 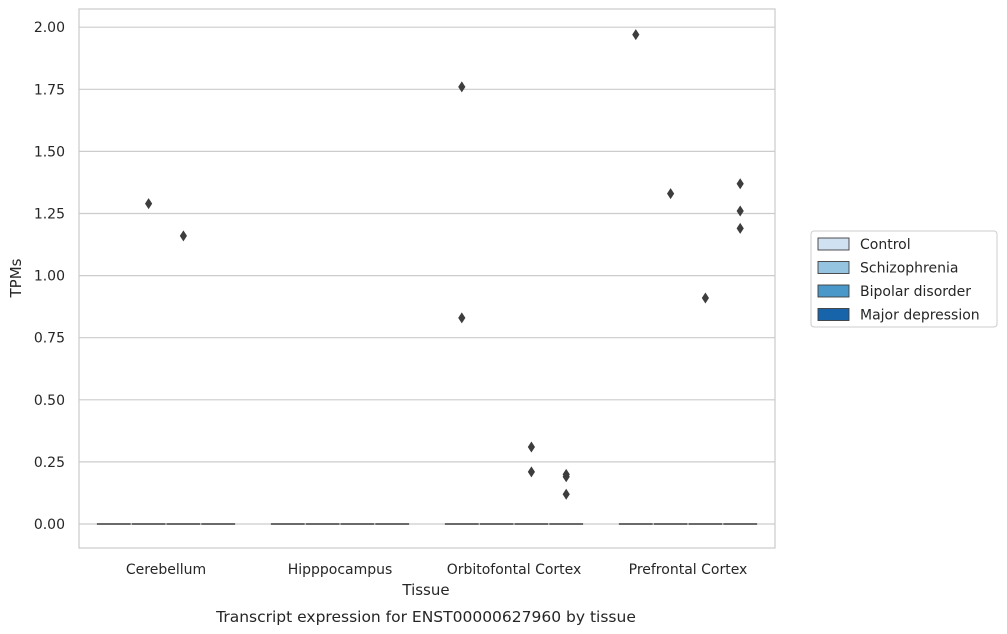 I want to click on legend-label: Schizophrenia, so click(x=909, y=269).